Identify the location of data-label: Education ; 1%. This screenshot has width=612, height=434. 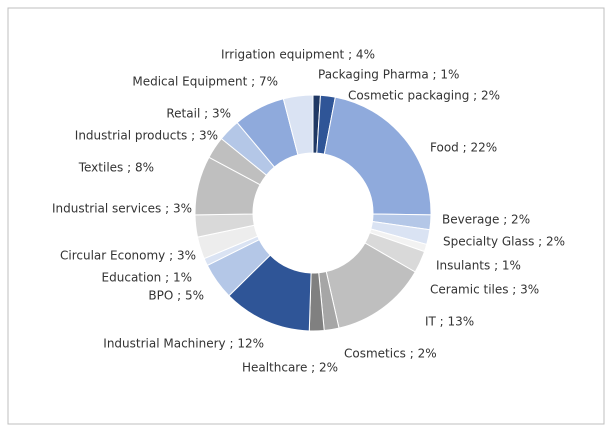
(147, 278).